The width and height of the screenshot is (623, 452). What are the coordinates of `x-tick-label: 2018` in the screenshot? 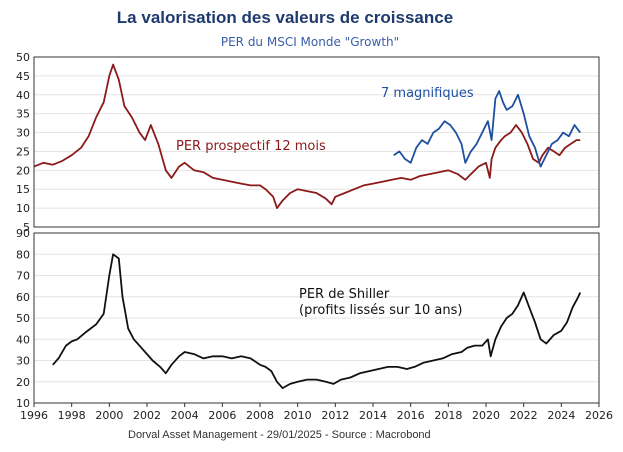 It's located at (448, 415).